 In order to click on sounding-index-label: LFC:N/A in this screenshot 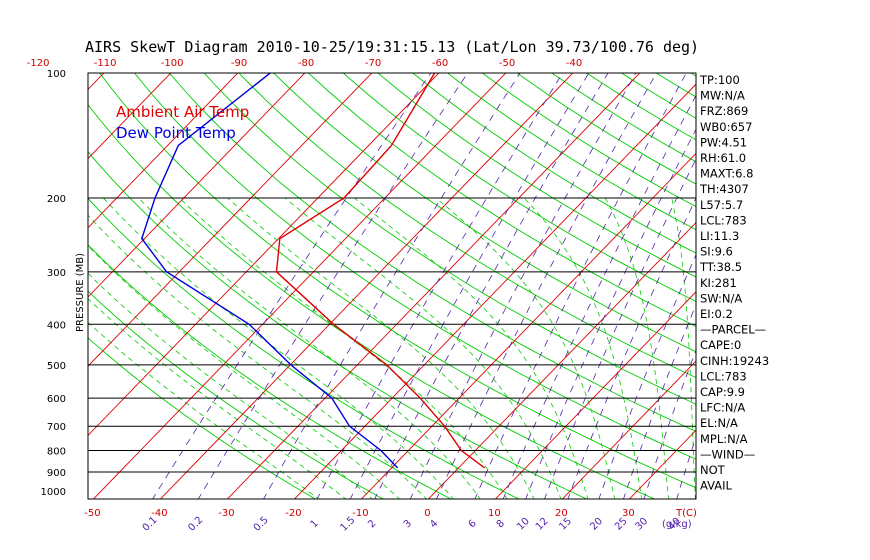, I will do `click(722, 408)`.